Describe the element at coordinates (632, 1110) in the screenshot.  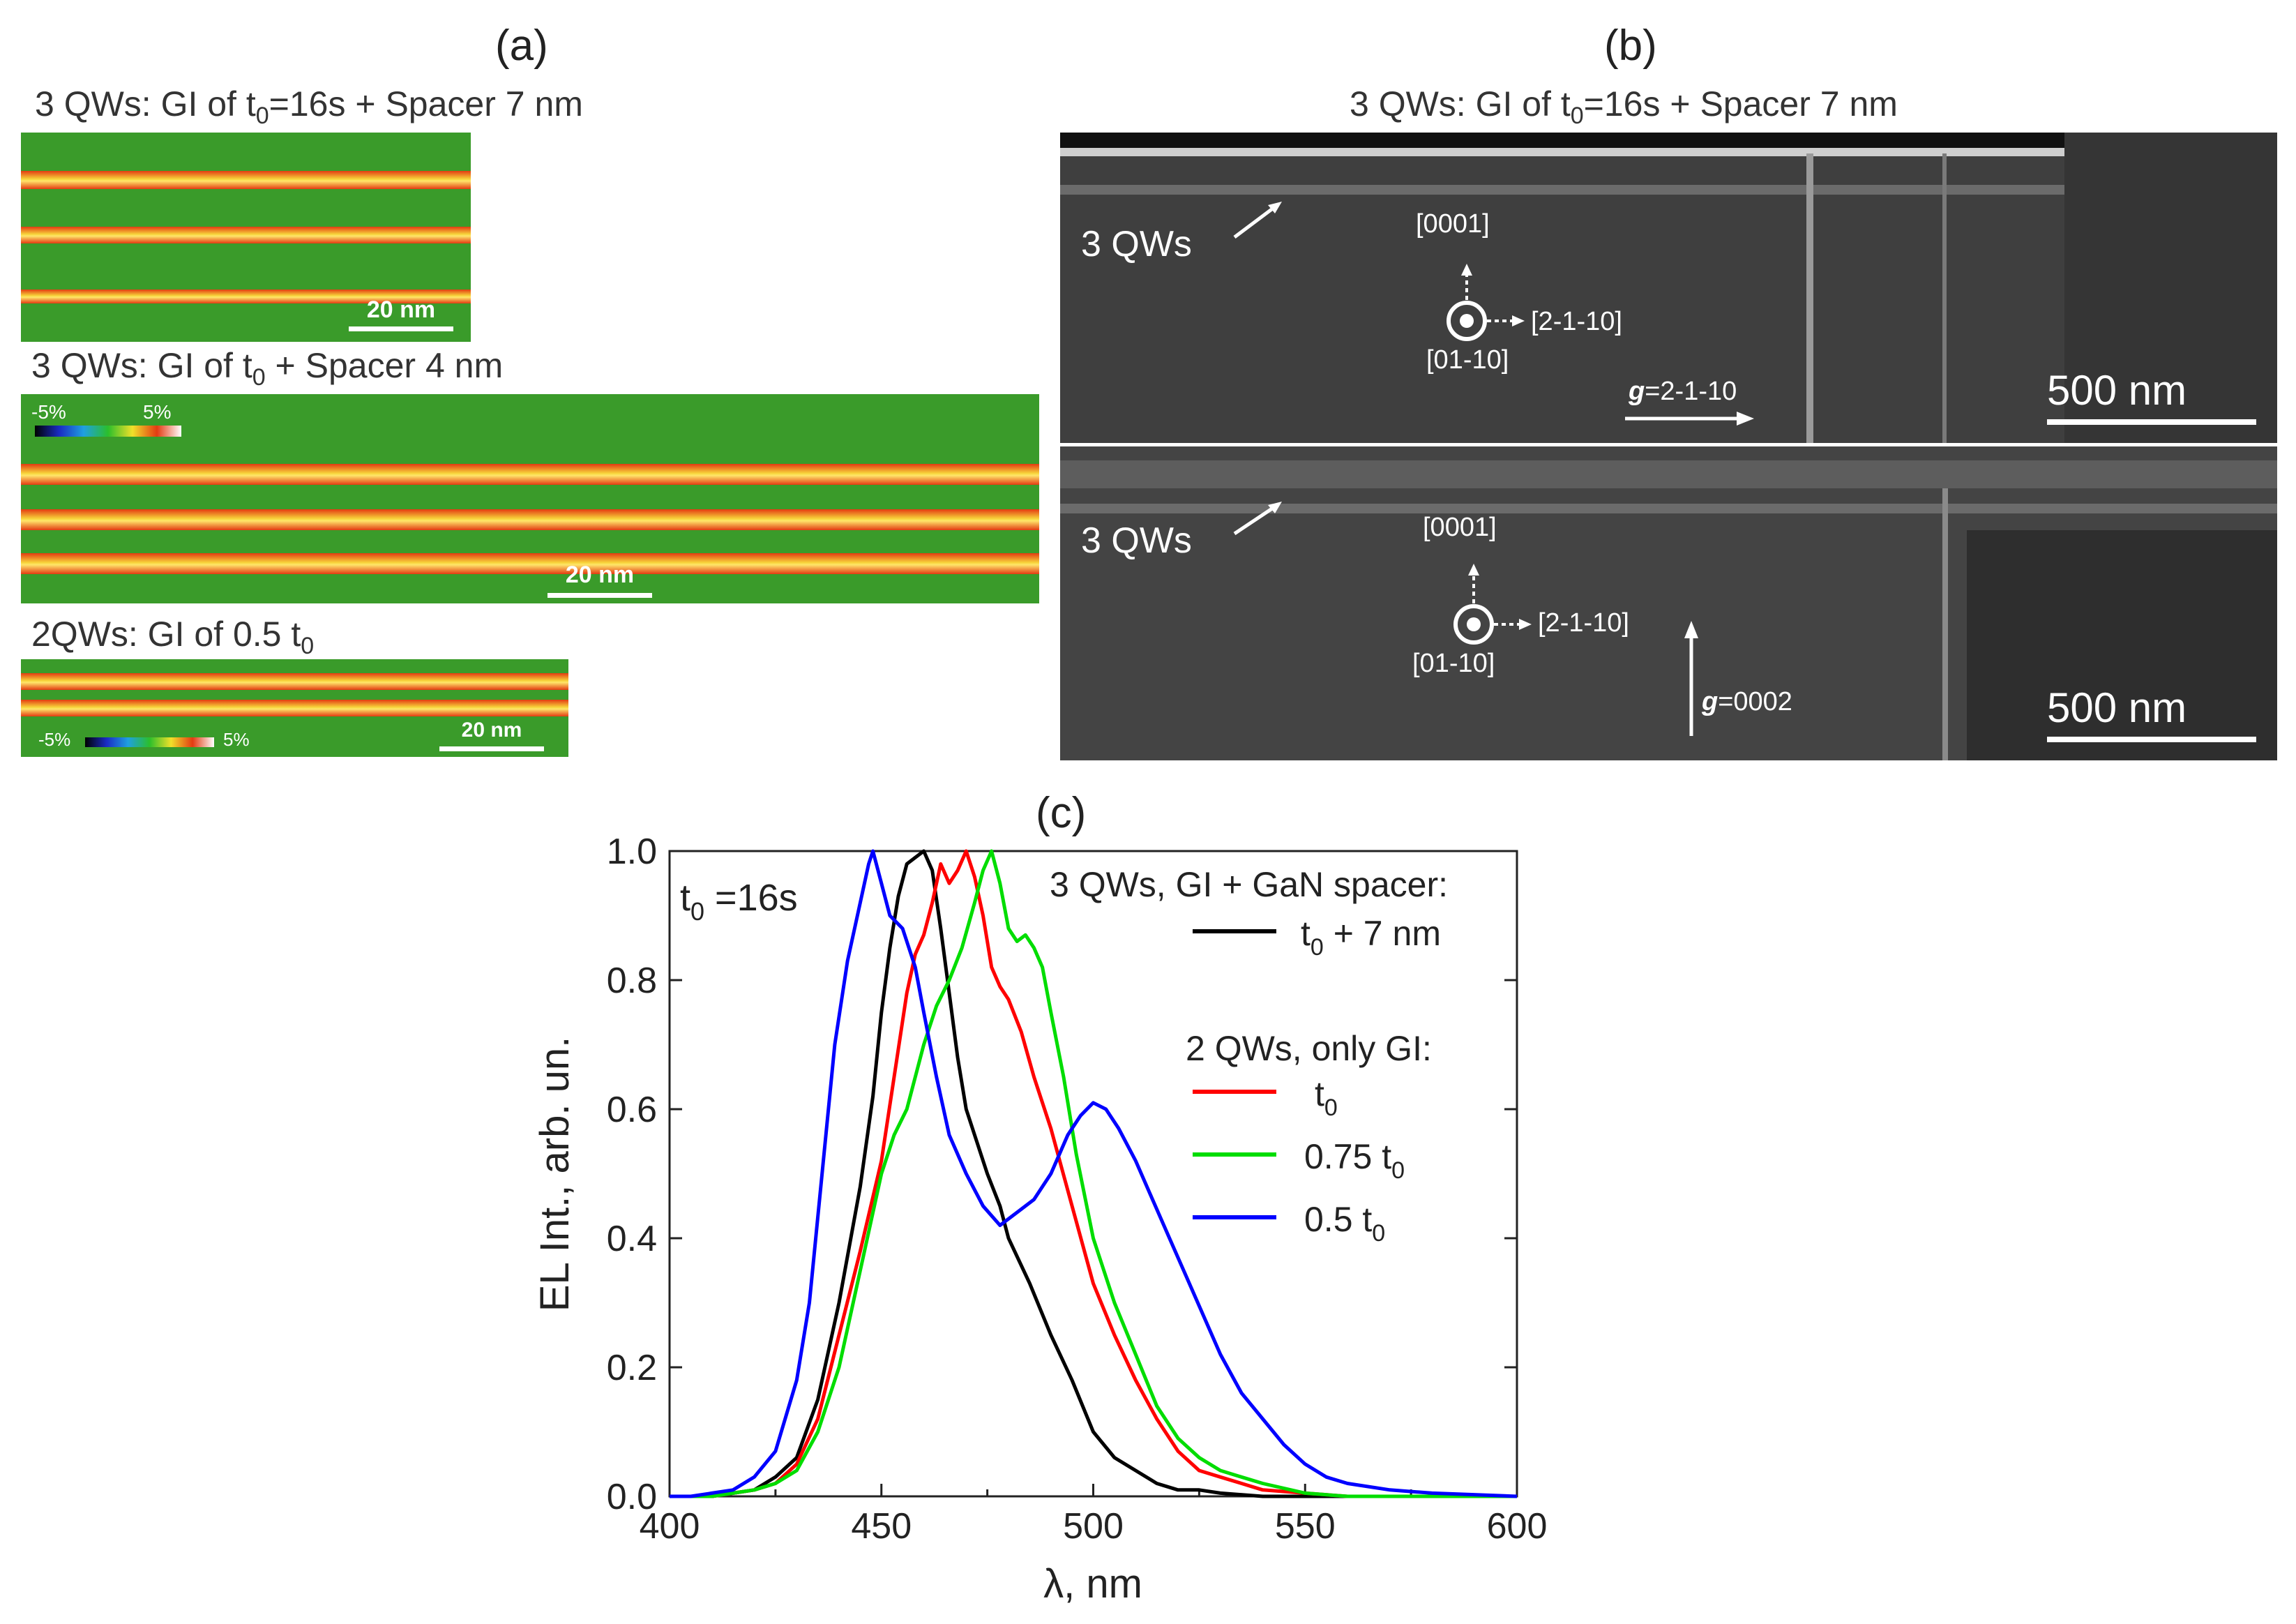
I see `y-tick-label: 0.6` at that location.